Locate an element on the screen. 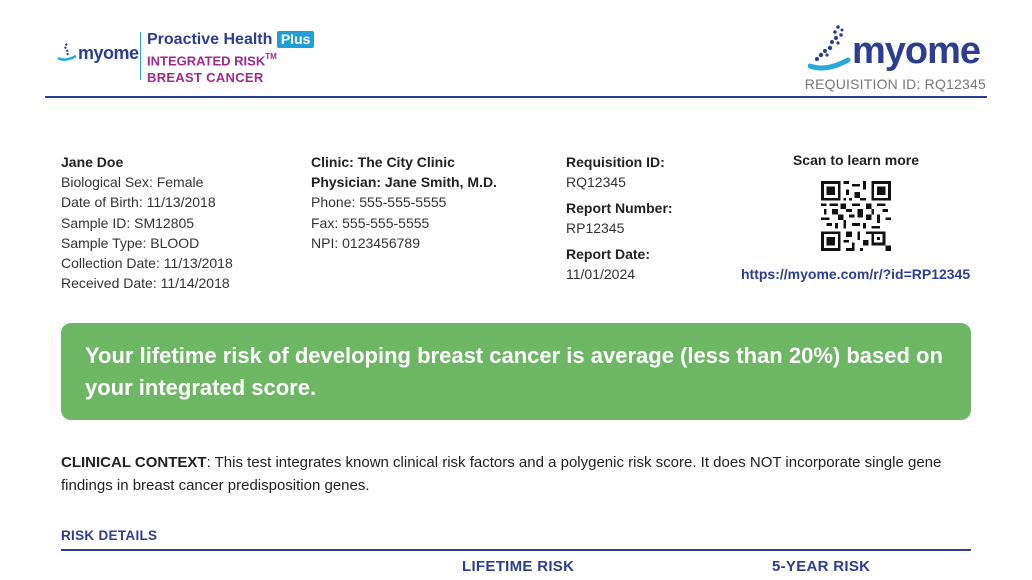 This screenshot has width=1032, height=580. requisition-value: RQ12345 is located at coordinates (596, 182).